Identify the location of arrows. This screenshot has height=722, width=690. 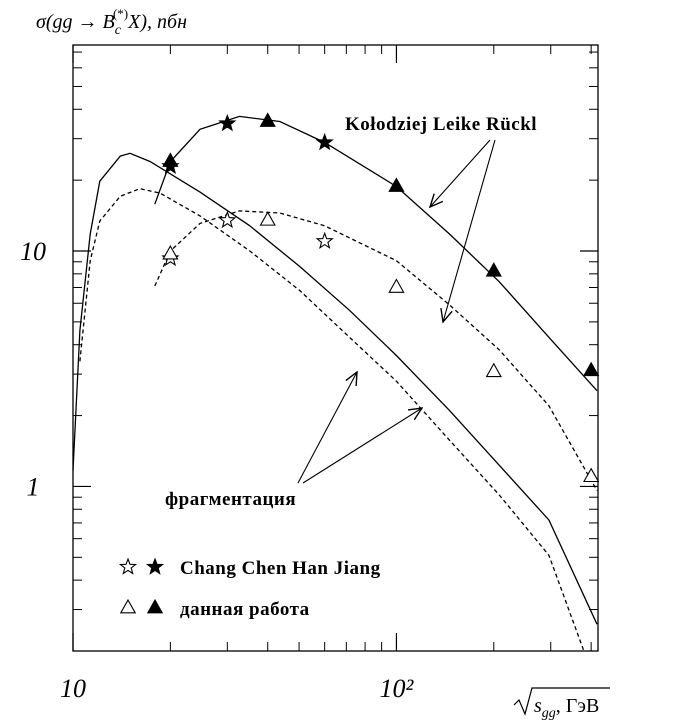
(396, 311).